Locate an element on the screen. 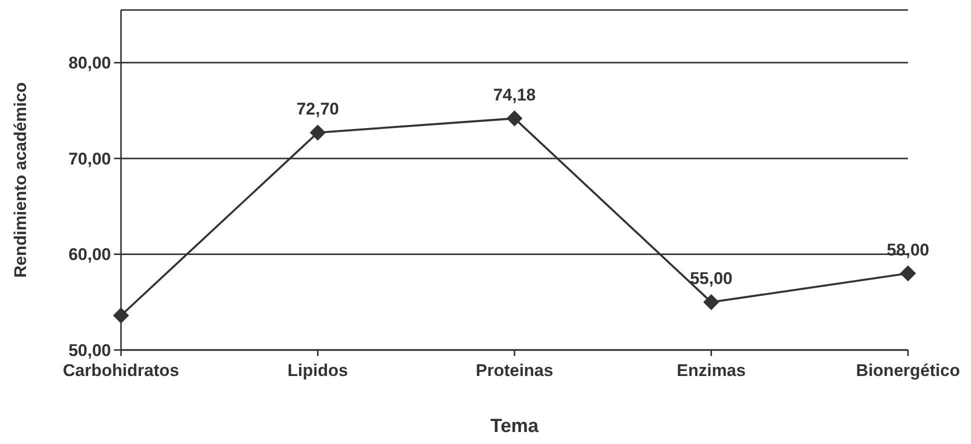  x-axis-title: Tema is located at coordinates (515, 426).